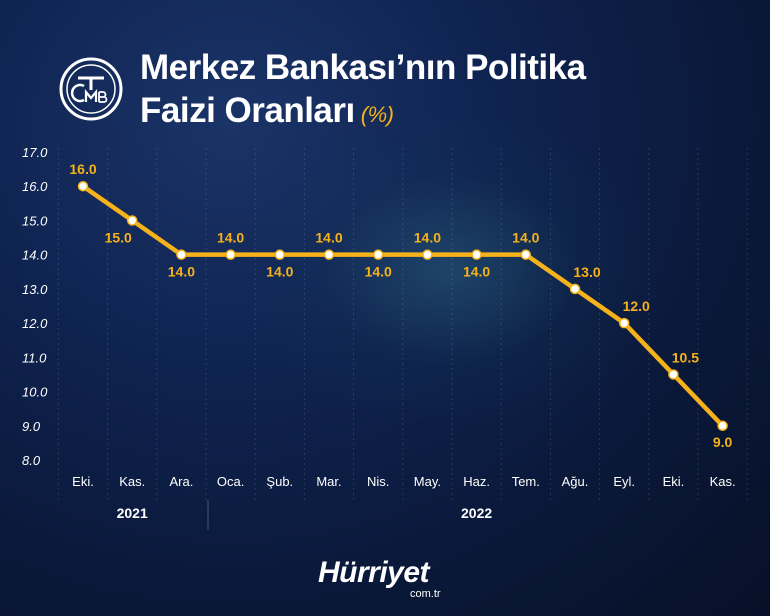  Describe the element at coordinates (132, 513) in the screenshot. I see `year-label: 2021` at that location.